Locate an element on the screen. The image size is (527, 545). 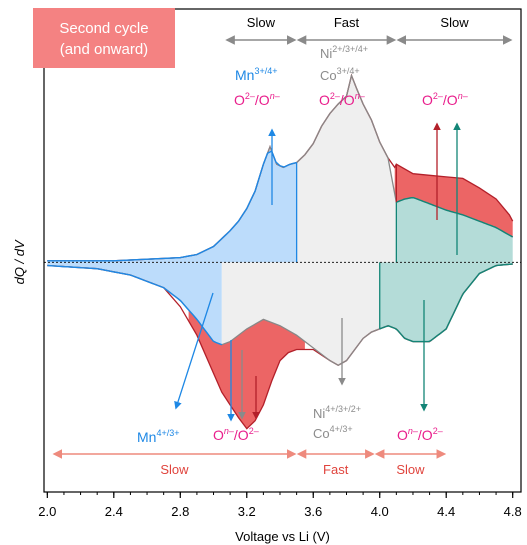
x-tick-label-3: 3.2 is located at coordinates (247, 511).